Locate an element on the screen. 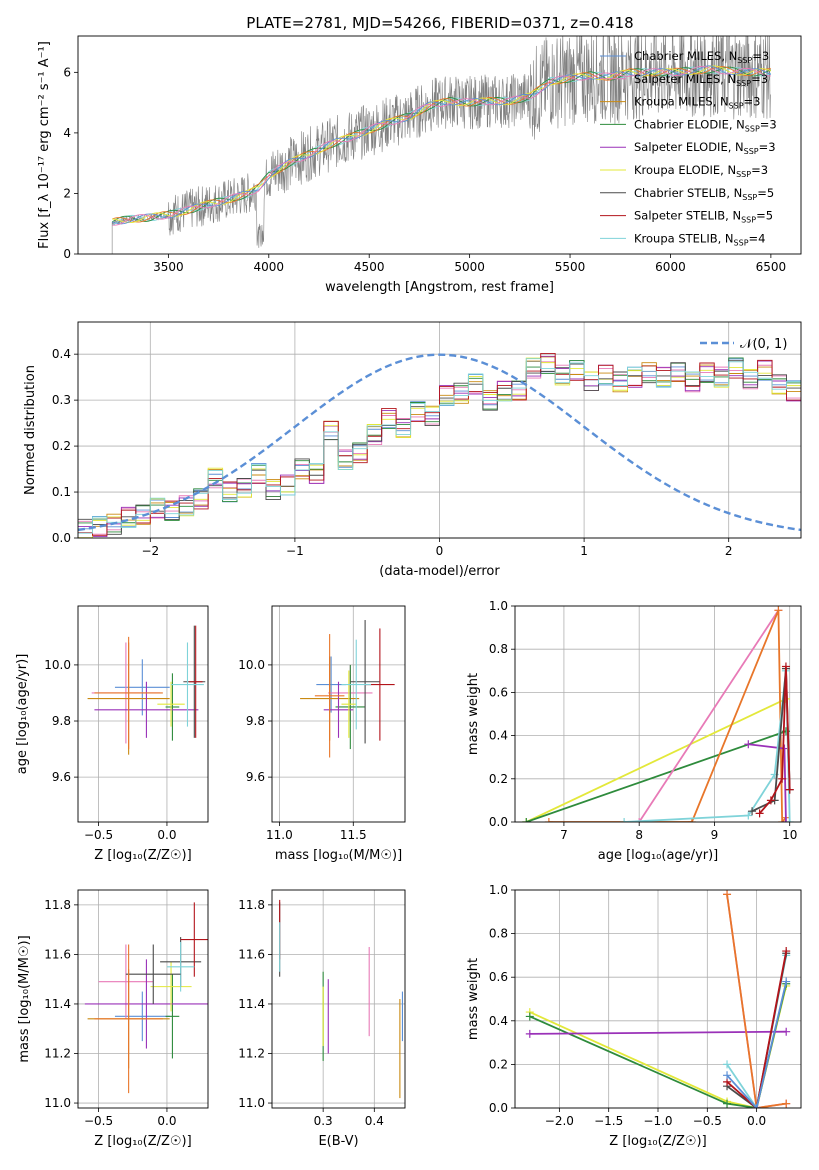 Image resolution: width=819 pixels, height=1170 pixels. model-spectrum-kroupa_stelib is located at coordinates (441, 146).